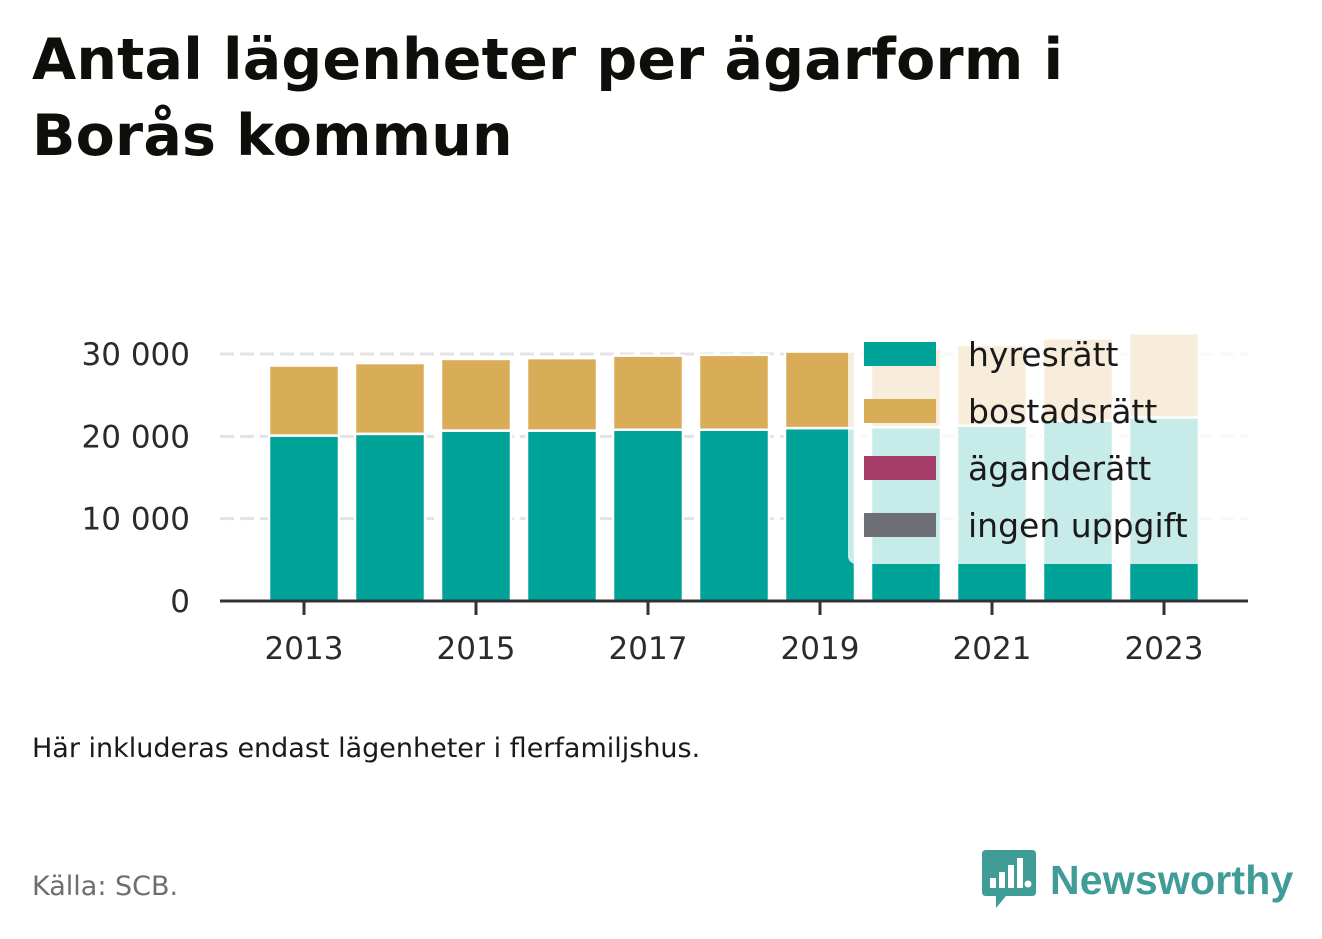 This screenshot has height=939, width=1322. Describe the element at coordinates (1078, 525) in the screenshot. I see `legend-label: ingen uppgift` at that location.